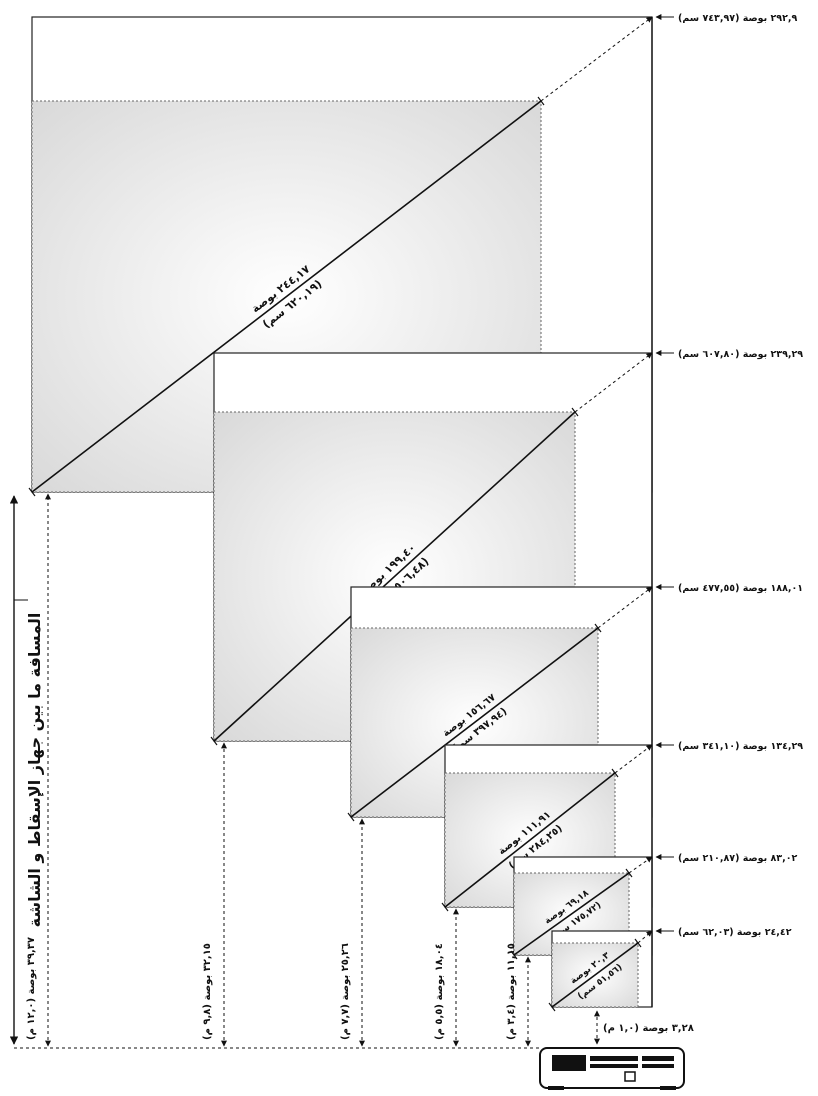 Image resolution: width=818 pixels, height=1096 pixels. I want to click on outer-diagonal-label: ٢٩٢,٩ بوصة (٧٤٣,٩٧ سم), so click(737, 18).